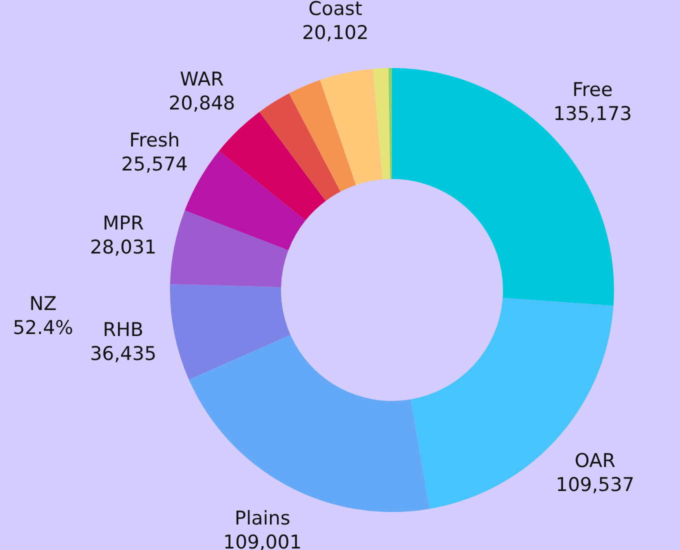  Describe the element at coordinates (123, 354) in the screenshot. I see `data-label: 36,435` at that location.